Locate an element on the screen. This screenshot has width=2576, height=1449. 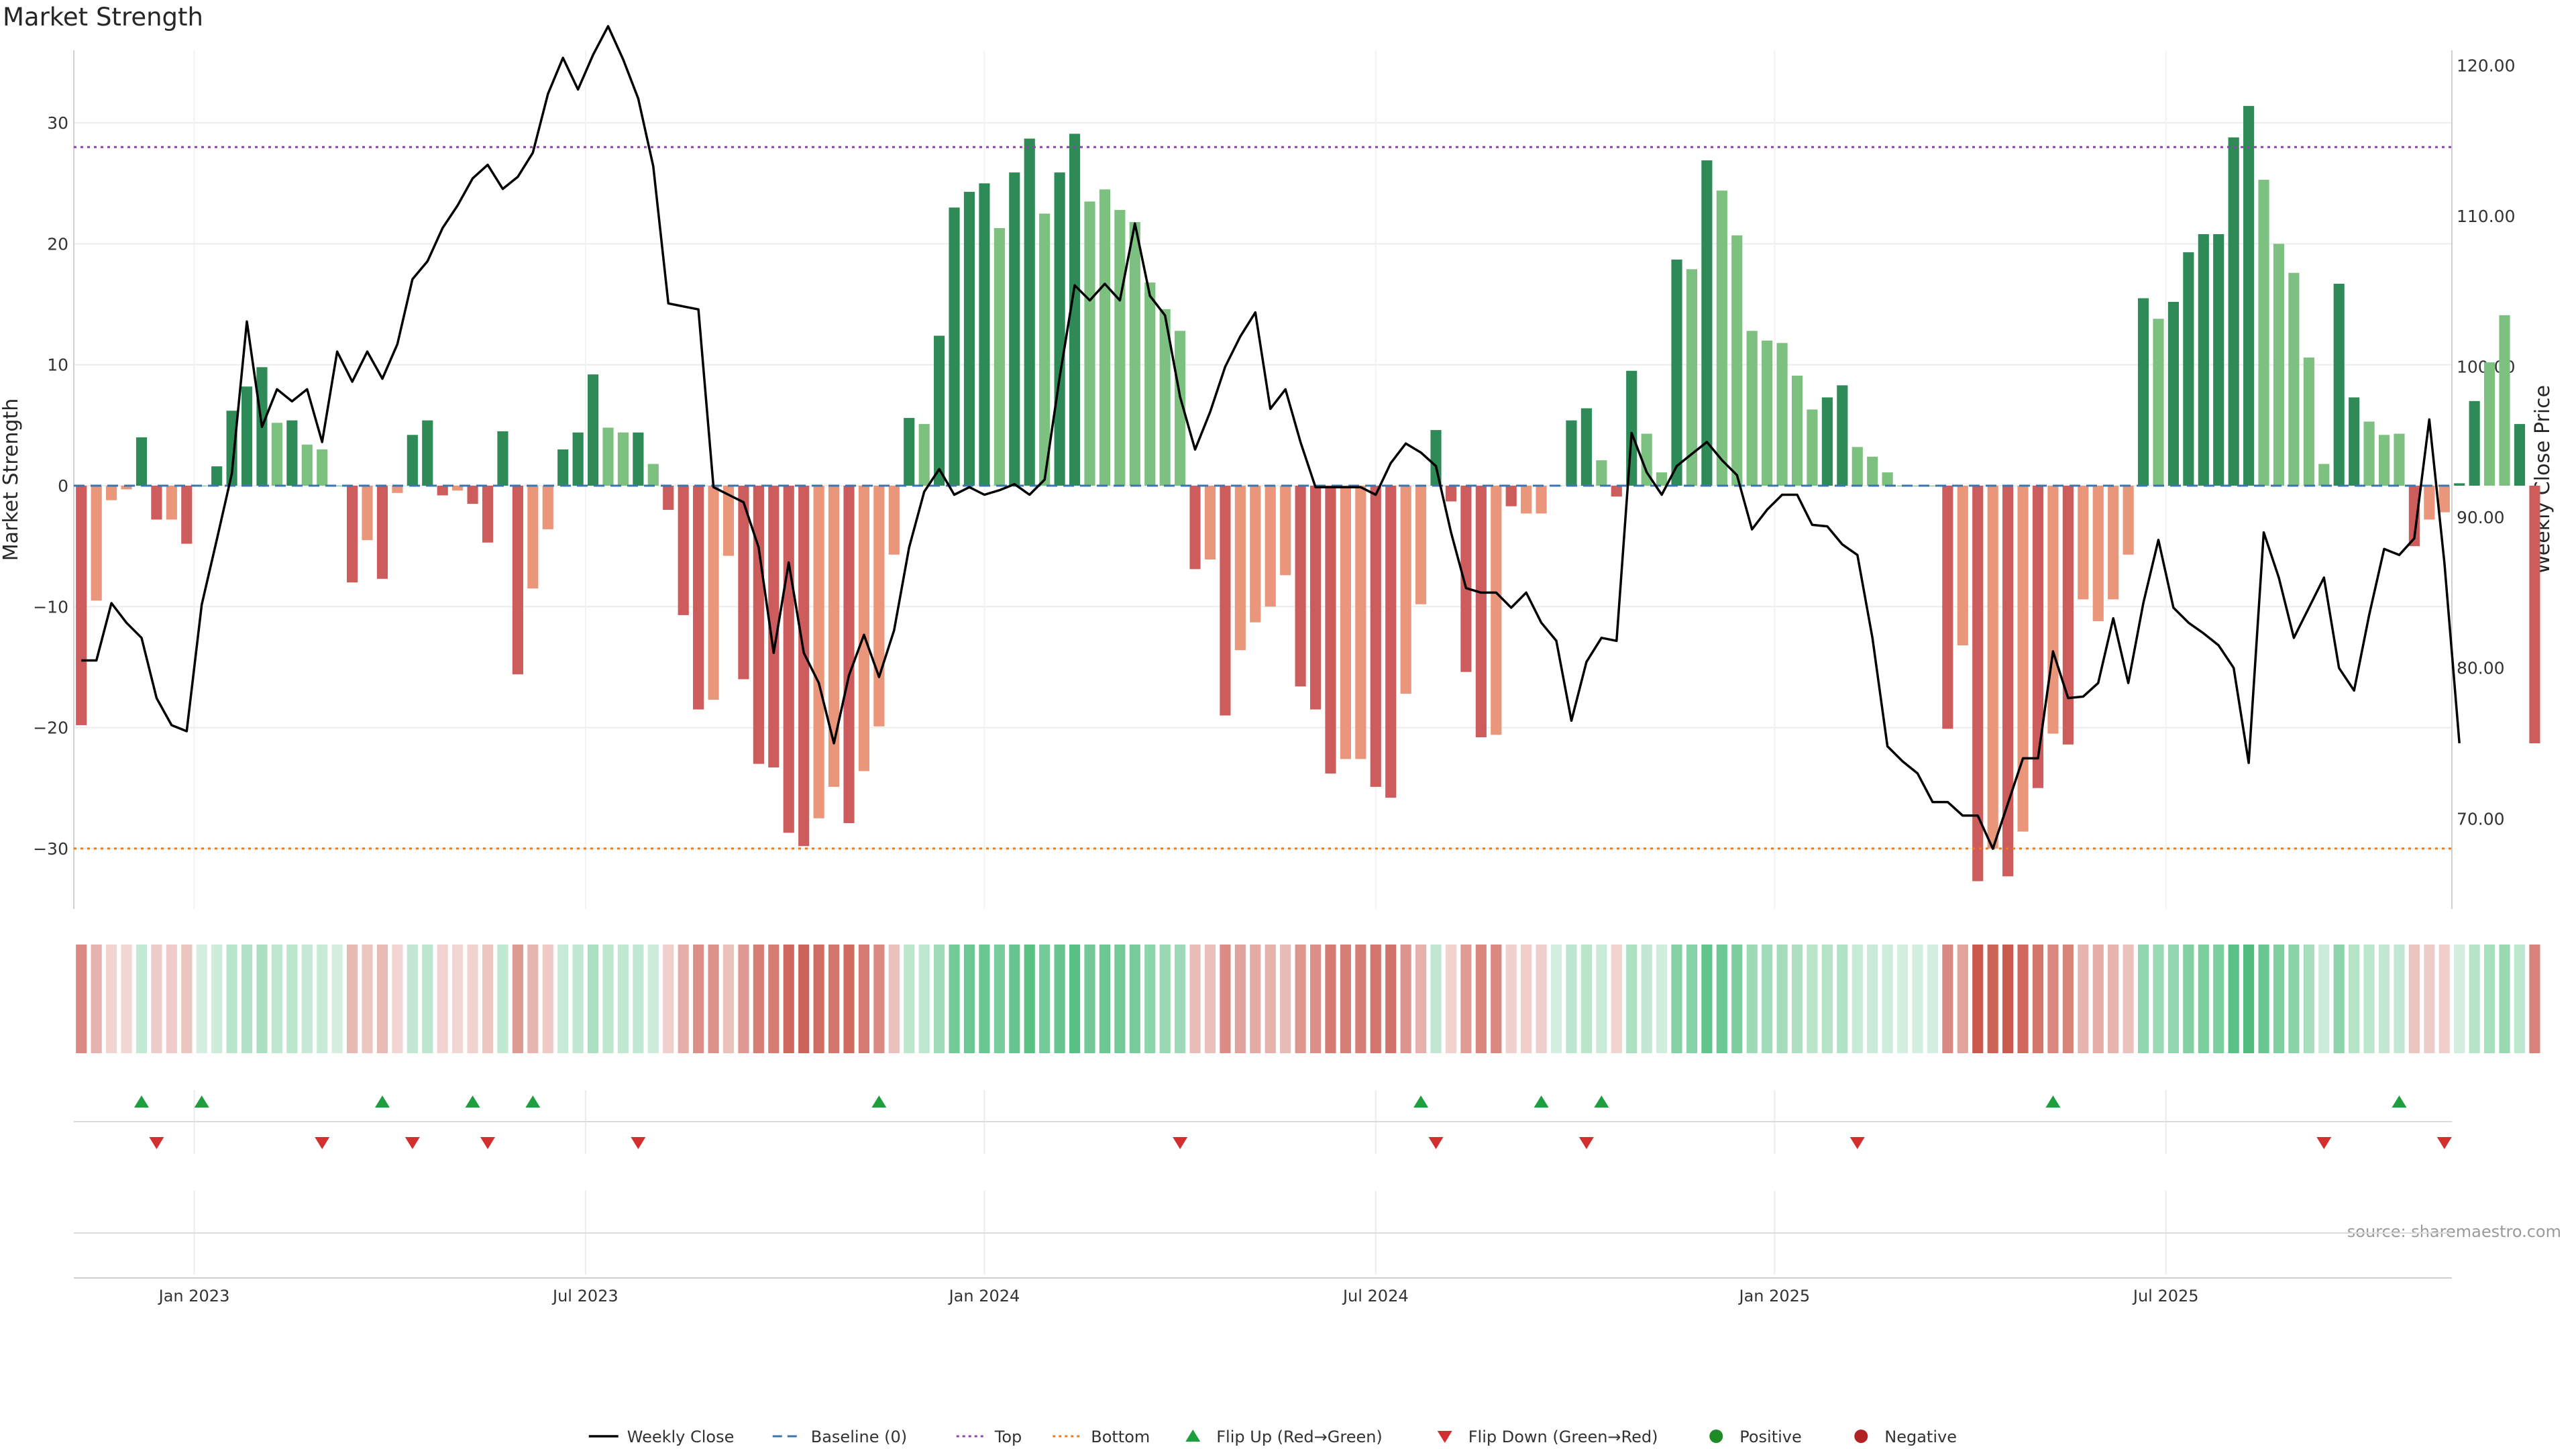
legend-swatch-tri-up is located at coordinates (1193, 1436).